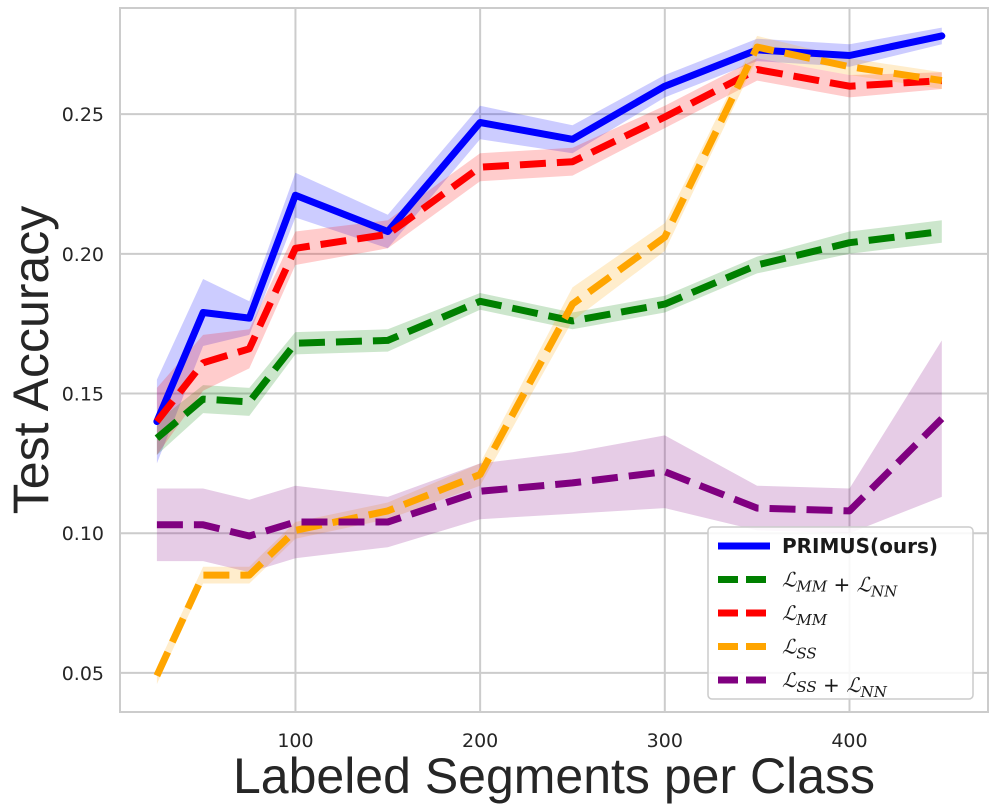  What do you see at coordinates (83, 534) in the screenshot?
I see `y-tick-label: 0.10` at bounding box center [83, 534].